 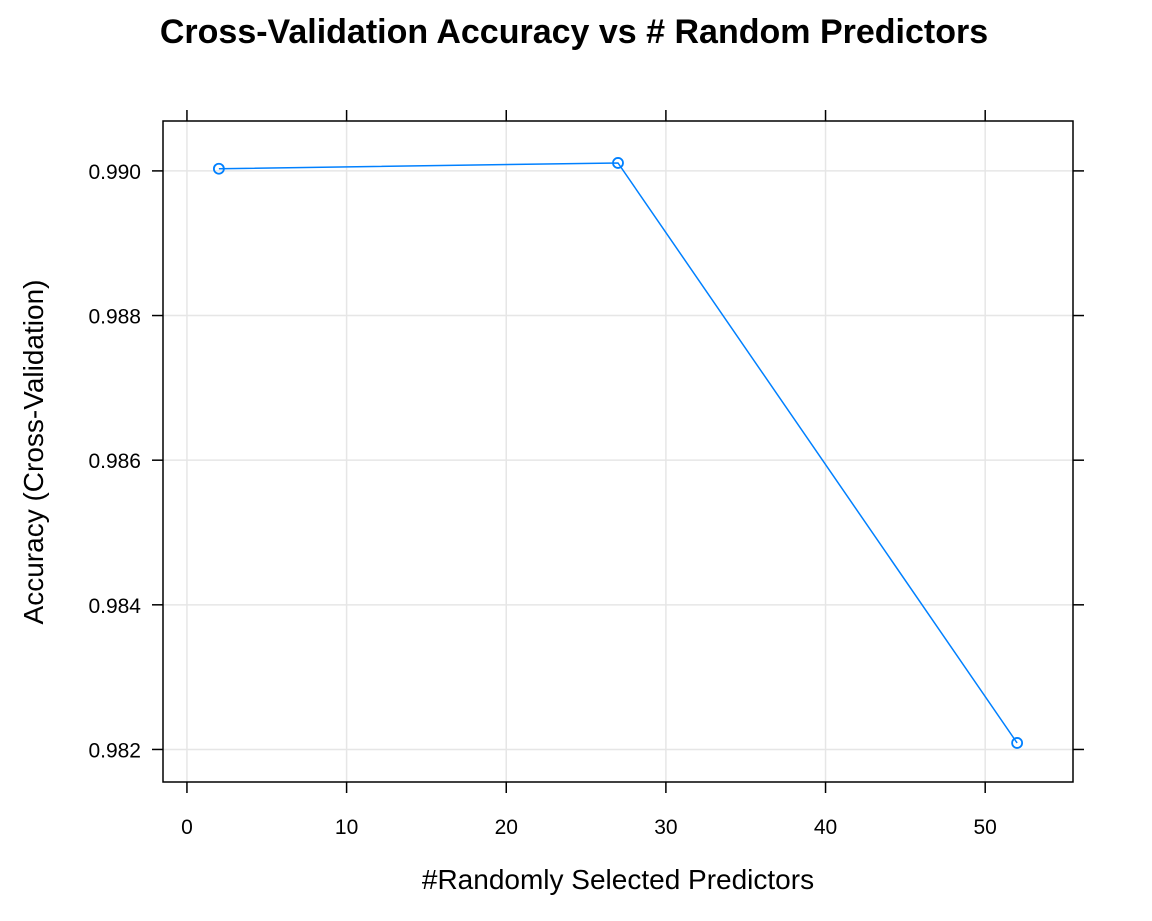 I want to click on x-tick-label: 50, so click(x=985, y=827).